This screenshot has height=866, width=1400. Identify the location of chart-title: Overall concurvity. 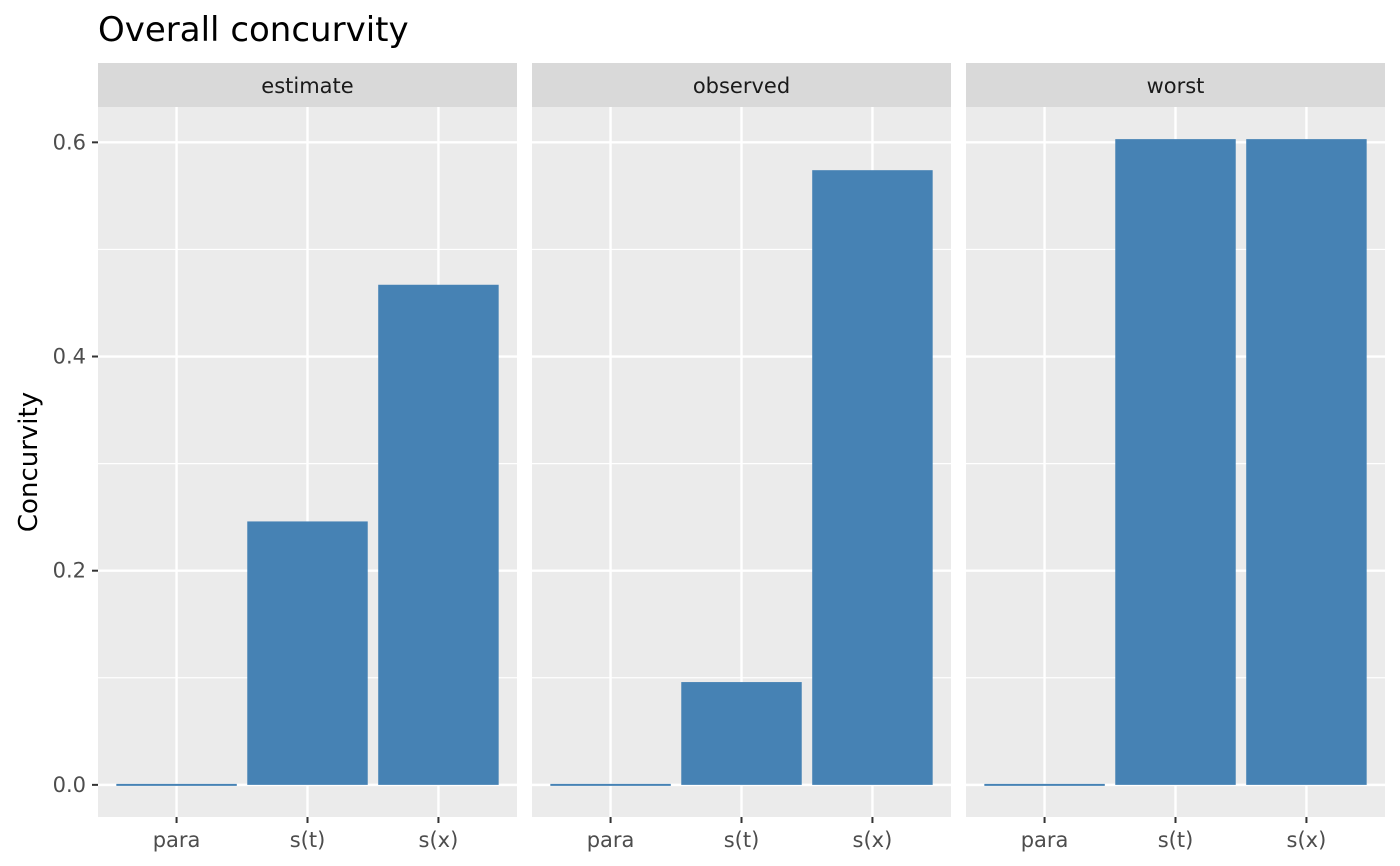
(253, 30).